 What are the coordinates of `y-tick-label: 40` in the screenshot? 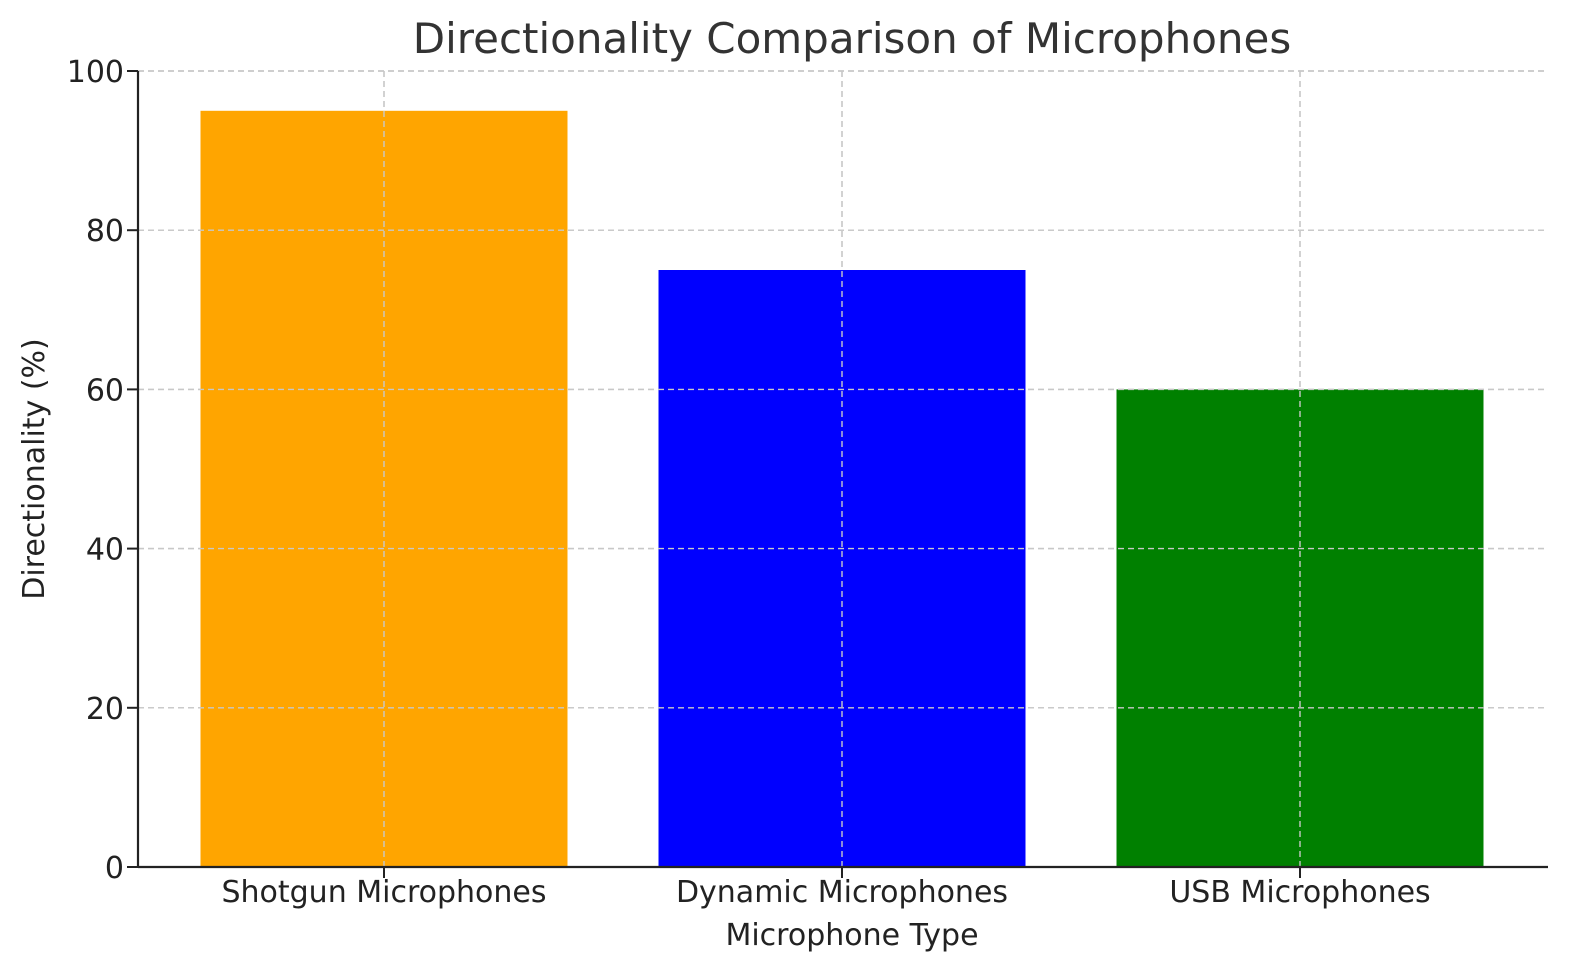 It's located at (105, 550).